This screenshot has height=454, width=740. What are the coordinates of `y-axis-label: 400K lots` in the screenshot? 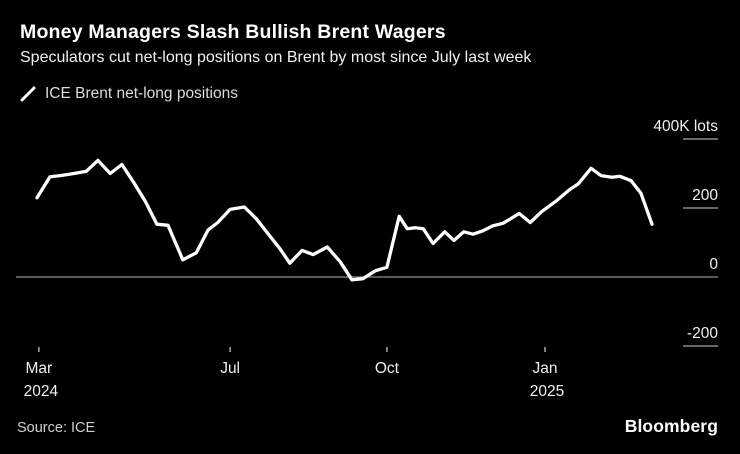 It's located at (685, 126).